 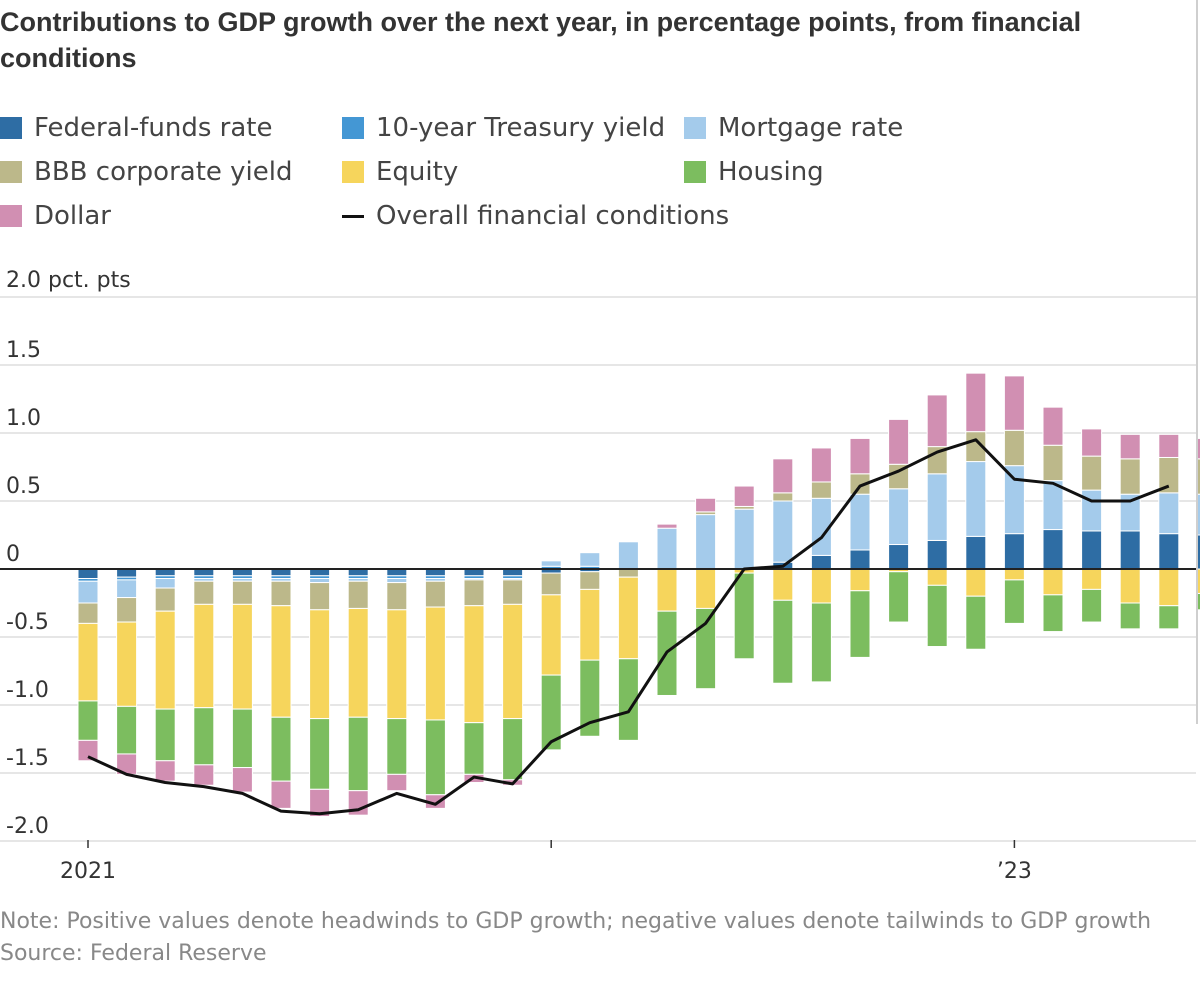 What do you see at coordinates (68, 280) in the screenshot?
I see `y-axis-top-label: 2.0 pct. pts` at bounding box center [68, 280].